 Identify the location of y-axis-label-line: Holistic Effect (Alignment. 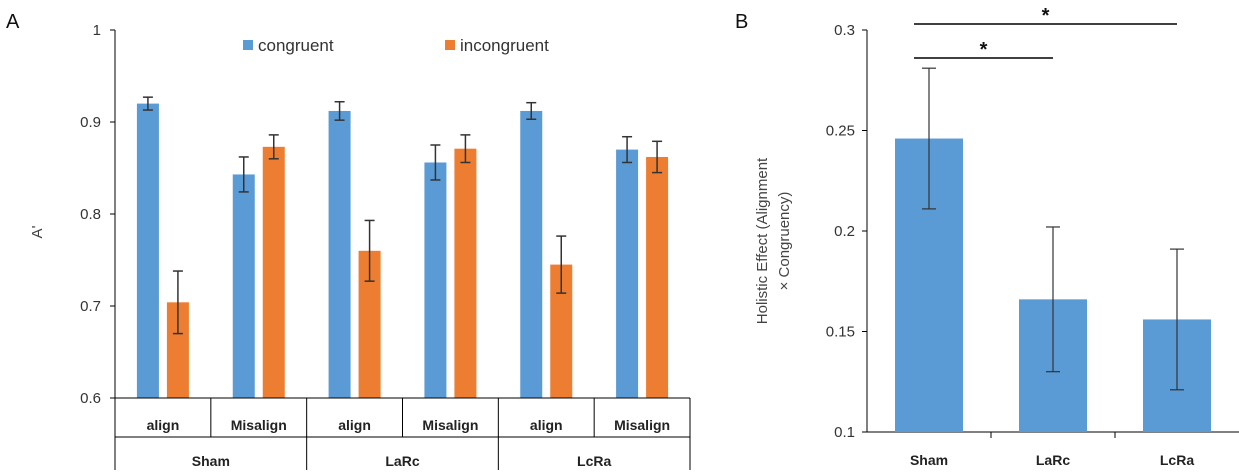
(762, 240).